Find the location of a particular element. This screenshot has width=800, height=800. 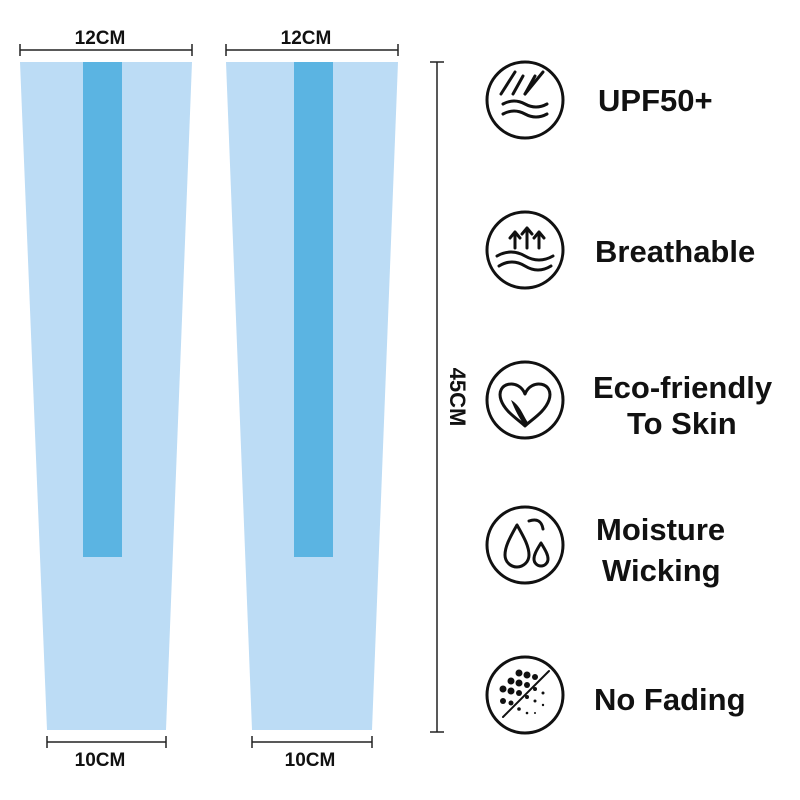

feature-label: Eco-friendly is located at coordinates (683, 387).